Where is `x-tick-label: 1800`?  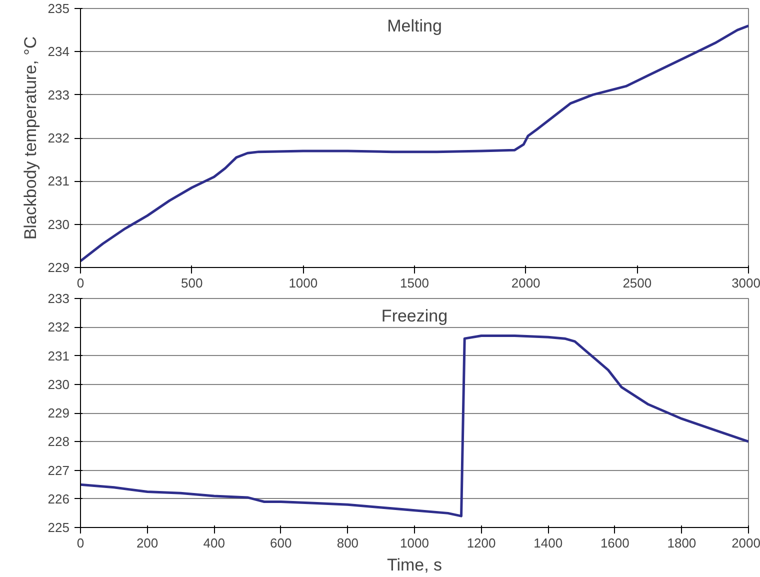 x-tick-label: 1800 is located at coordinates (681, 543).